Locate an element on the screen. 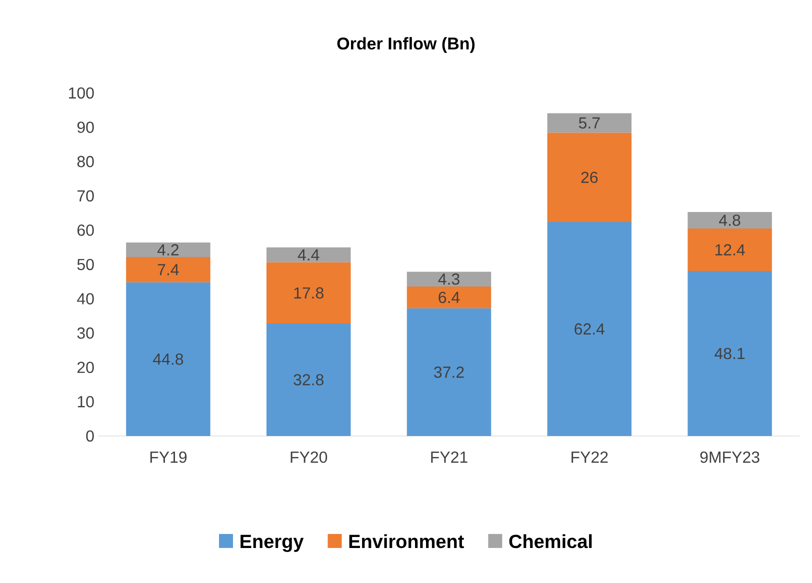 The height and width of the screenshot is (583, 812). data-label: 5.7 is located at coordinates (589, 123).